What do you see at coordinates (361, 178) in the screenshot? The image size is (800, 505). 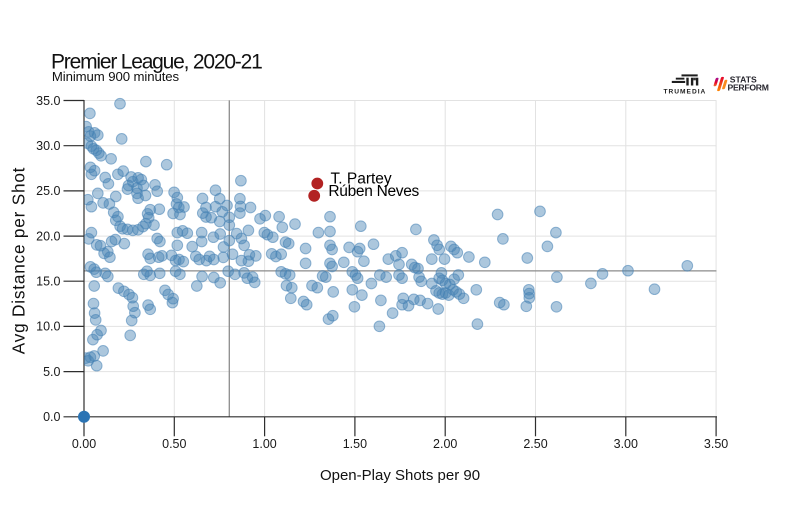 I see `svg-text: T. Partey` at bounding box center [361, 178].